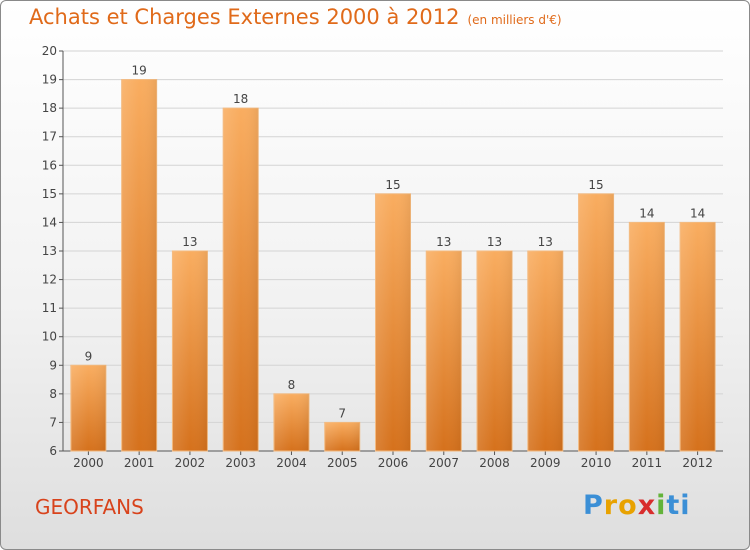 The width and height of the screenshot is (750, 550). What do you see at coordinates (49, 108) in the screenshot?
I see `y-tick-label: 18` at bounding box center [49, 108].